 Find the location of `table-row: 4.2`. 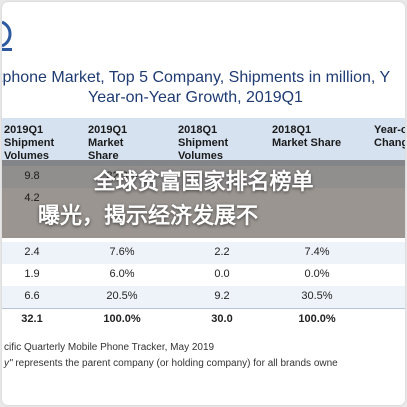

table-row: 4.2 is located at coordinates (32, 198).